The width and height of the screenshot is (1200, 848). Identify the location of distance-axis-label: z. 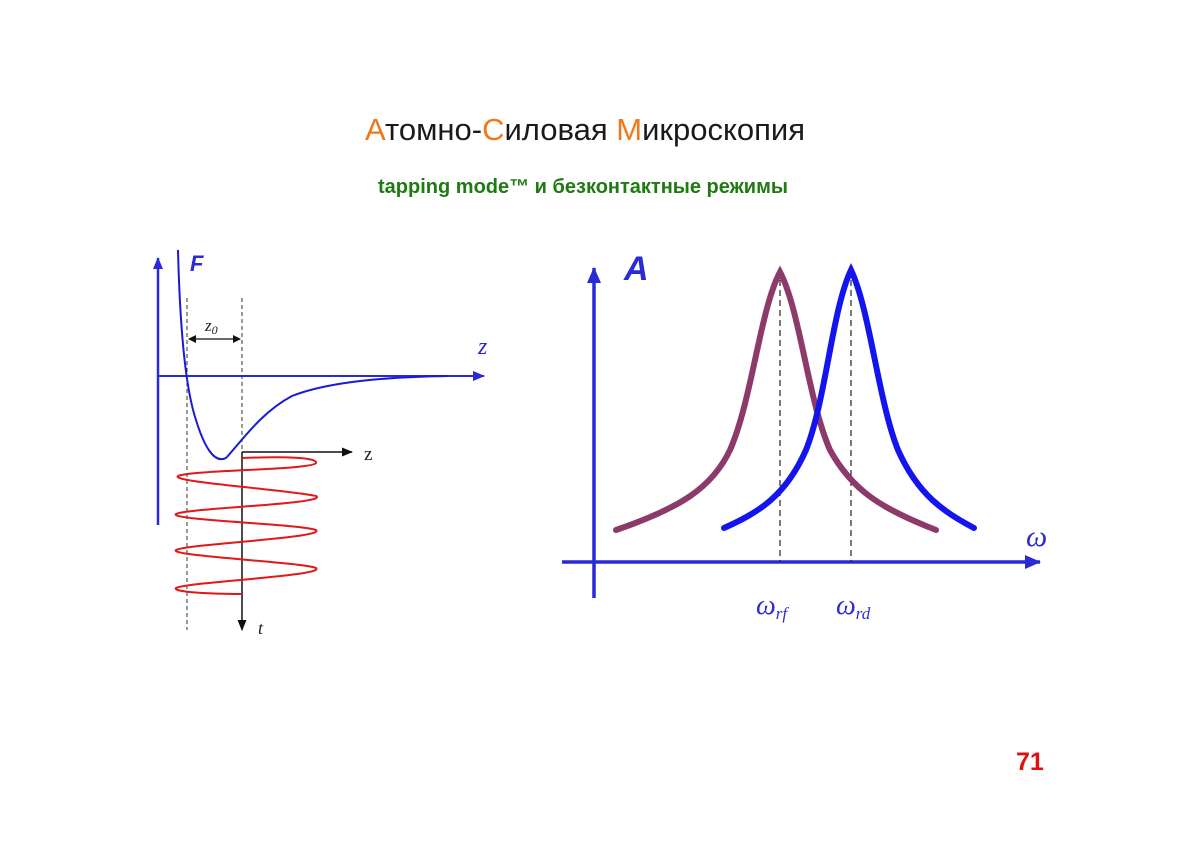
(482, 347).